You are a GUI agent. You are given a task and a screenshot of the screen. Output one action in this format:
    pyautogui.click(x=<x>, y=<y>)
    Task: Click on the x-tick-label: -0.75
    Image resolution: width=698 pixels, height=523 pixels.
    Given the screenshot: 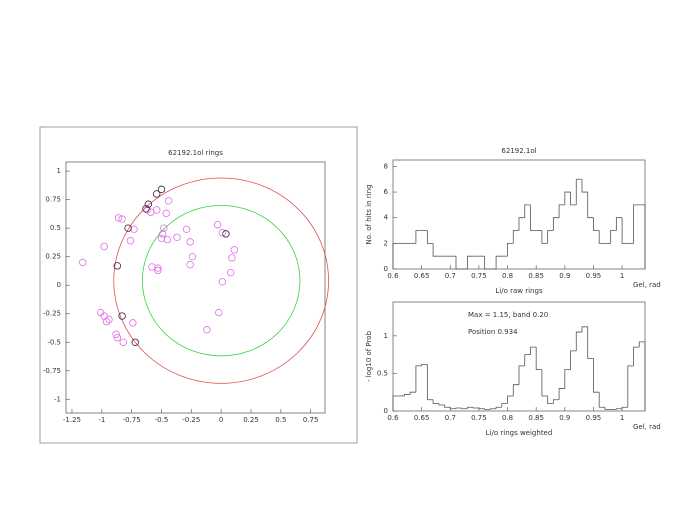 What is the action you would take?
    pyautogui.click(x=132, y=420)
    